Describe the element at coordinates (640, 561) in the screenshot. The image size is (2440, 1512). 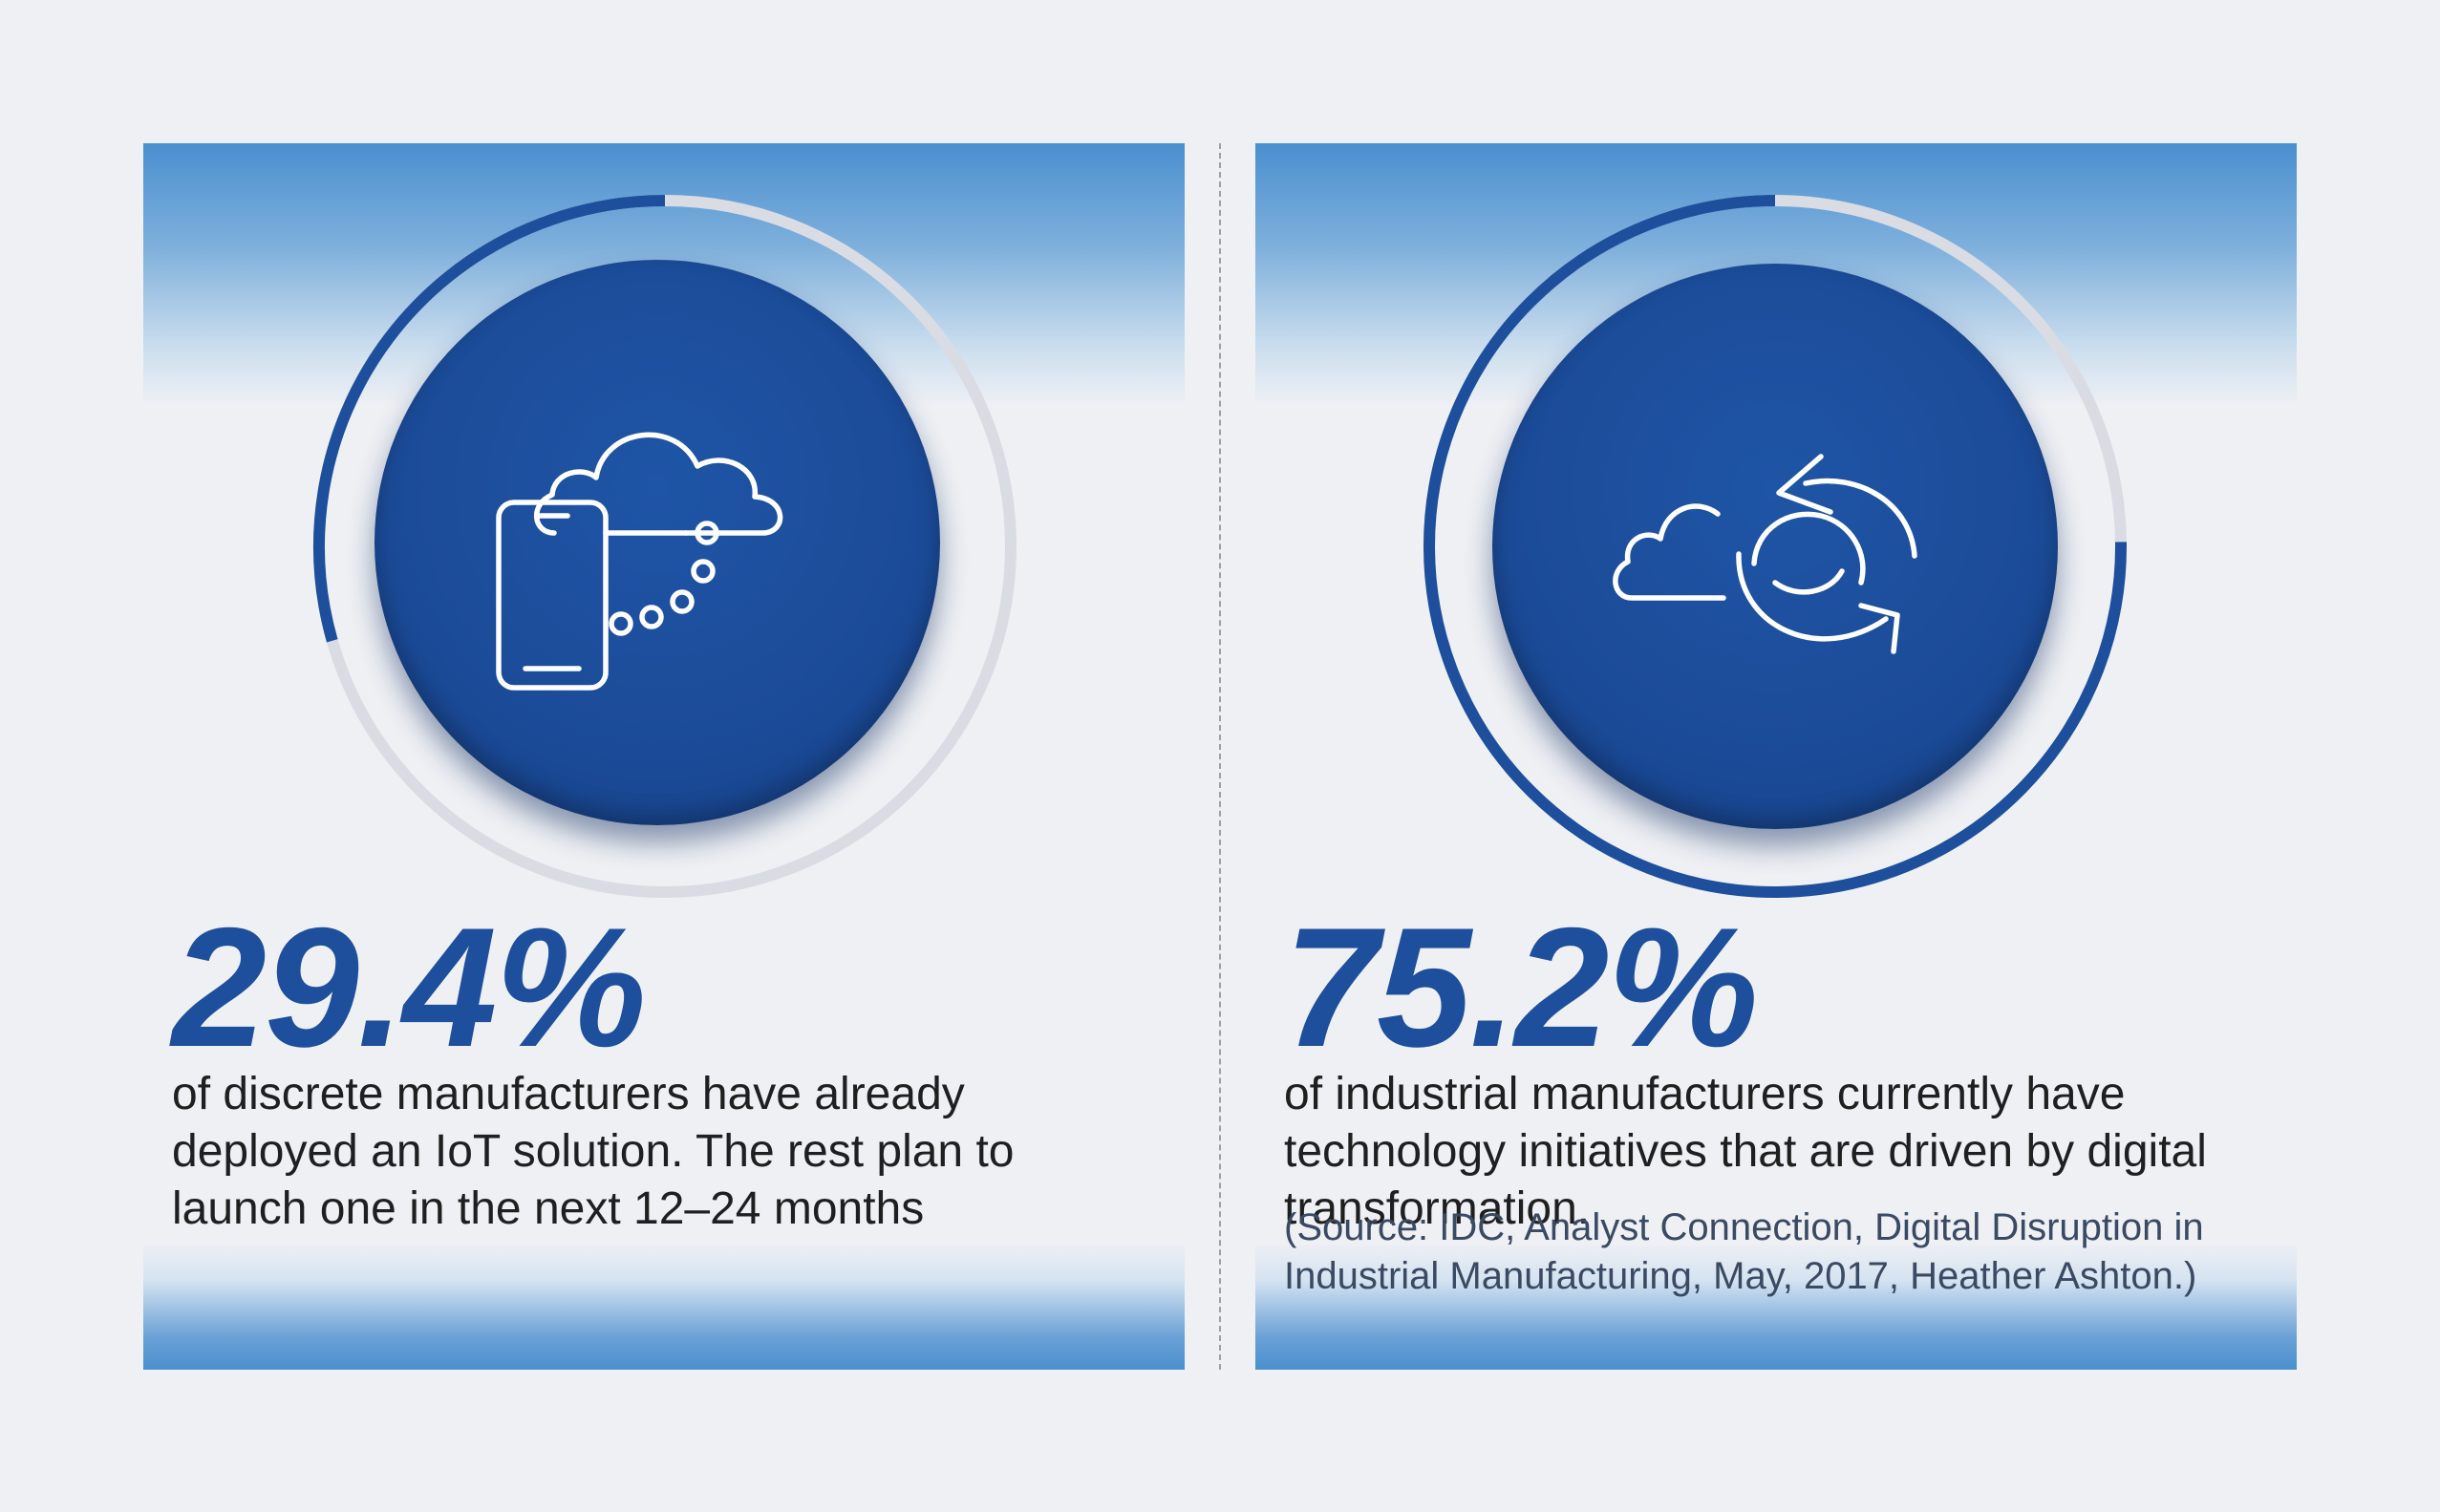
I see `phone-cloud-icon` at that location.